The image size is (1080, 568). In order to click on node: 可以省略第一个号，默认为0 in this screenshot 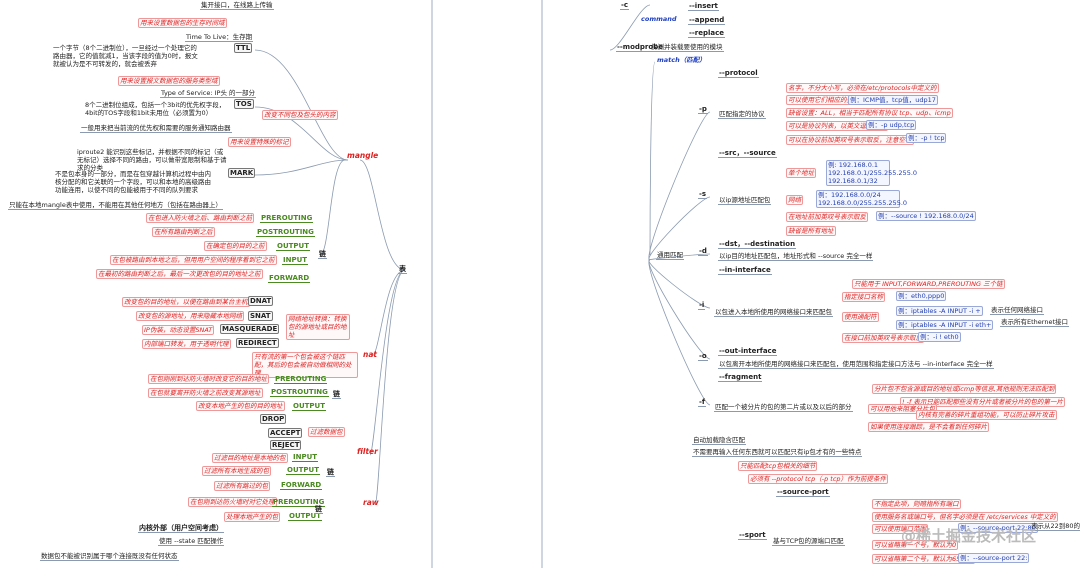, I will do `click(915, 545)`.